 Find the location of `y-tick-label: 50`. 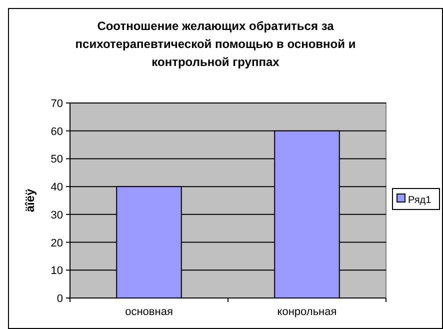

y-tick-label: 50 is located at coordinates (56, 160).